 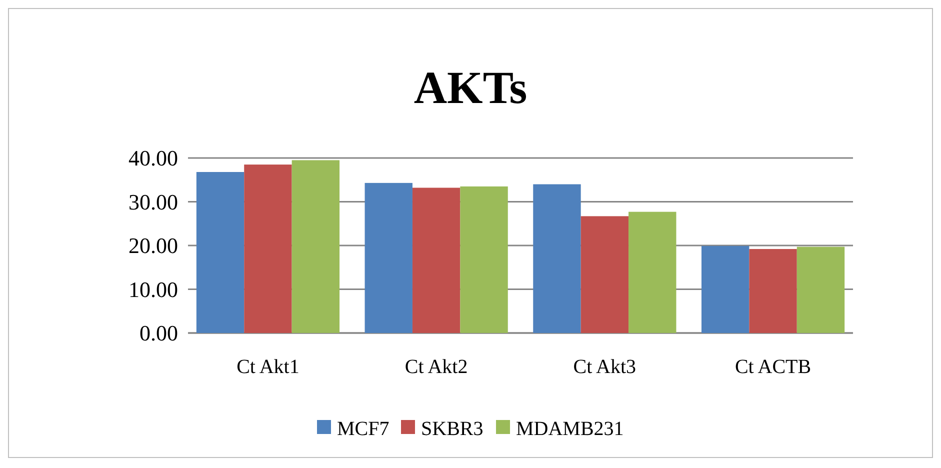 What do you see at coordinates (153, 289) in the screenshot?
I see `y-tick-label: 10.00` at bounding box center [153, 289].